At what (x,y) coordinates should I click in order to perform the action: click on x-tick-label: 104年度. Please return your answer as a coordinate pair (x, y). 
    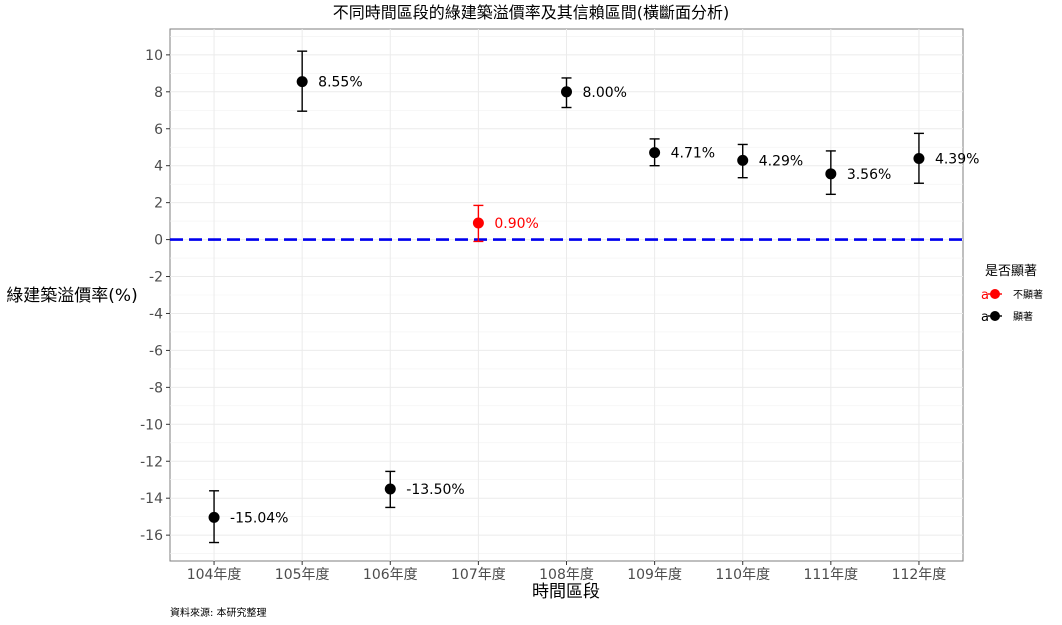
    Looking at the image, I should click on (214, 575).